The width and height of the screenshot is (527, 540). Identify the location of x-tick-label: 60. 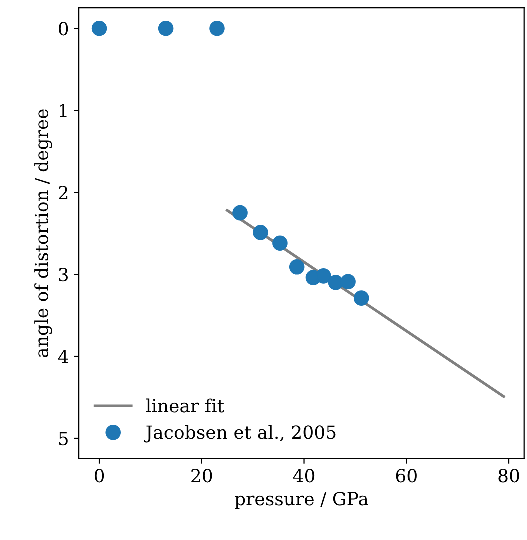
(406, 476).